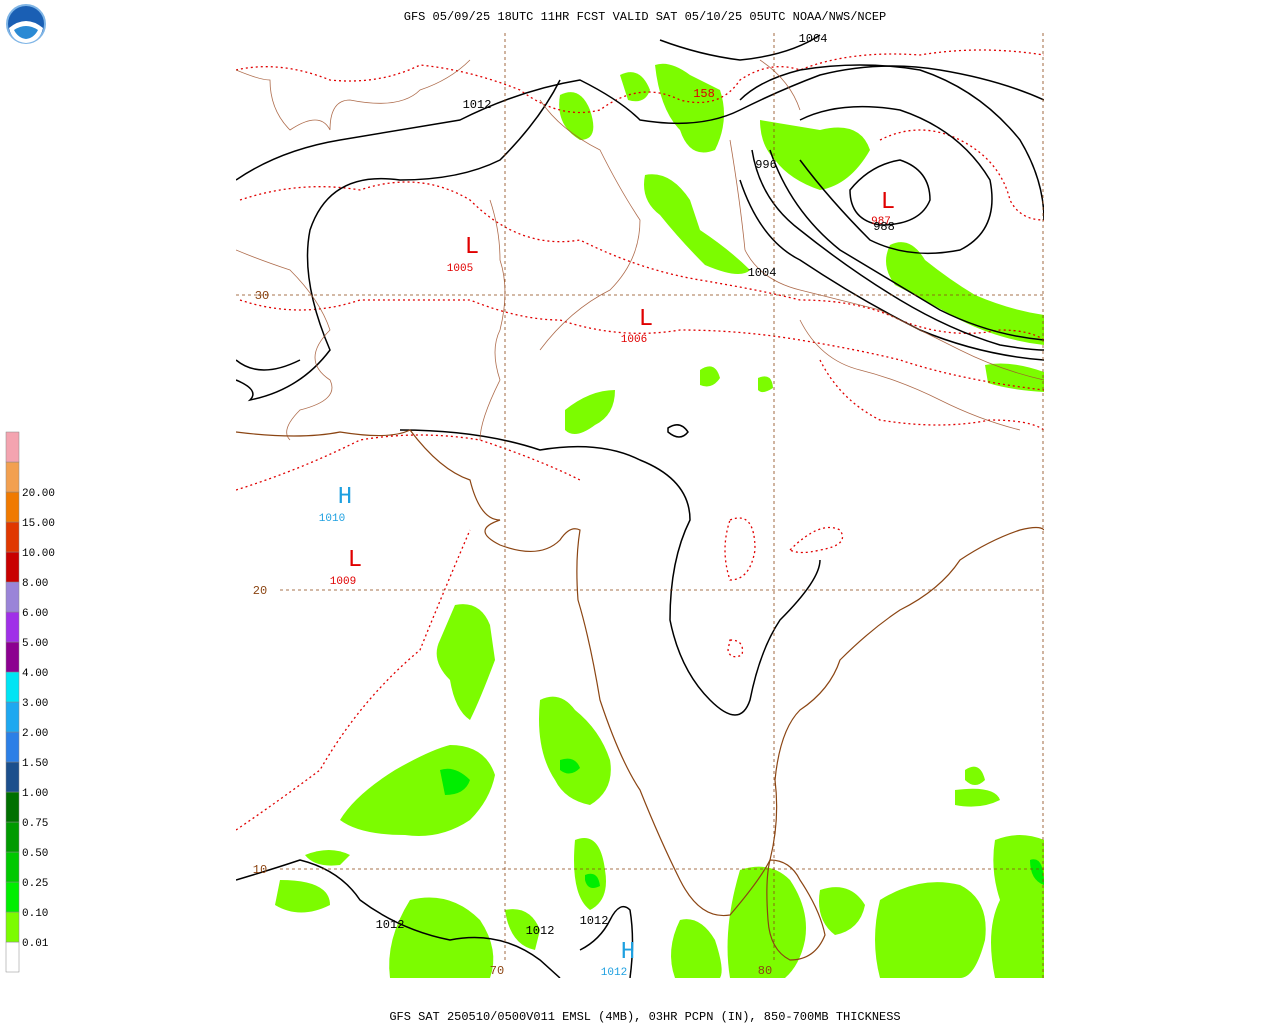  I want to click on map-label: 20, so click(260, 591).